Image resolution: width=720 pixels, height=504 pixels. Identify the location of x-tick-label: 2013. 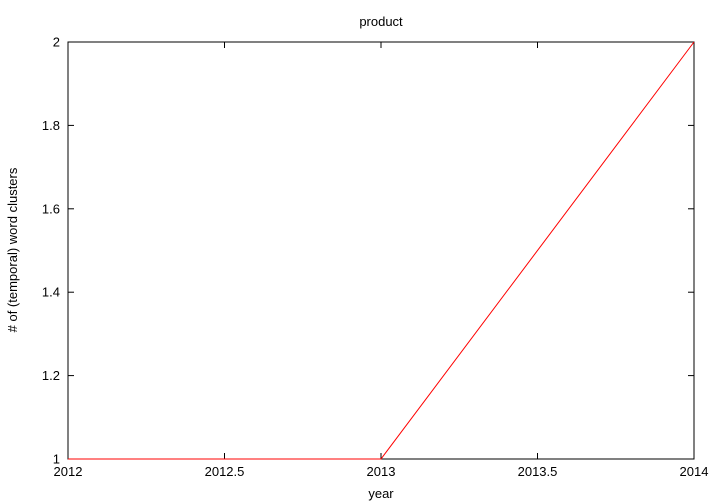
(381, 471).